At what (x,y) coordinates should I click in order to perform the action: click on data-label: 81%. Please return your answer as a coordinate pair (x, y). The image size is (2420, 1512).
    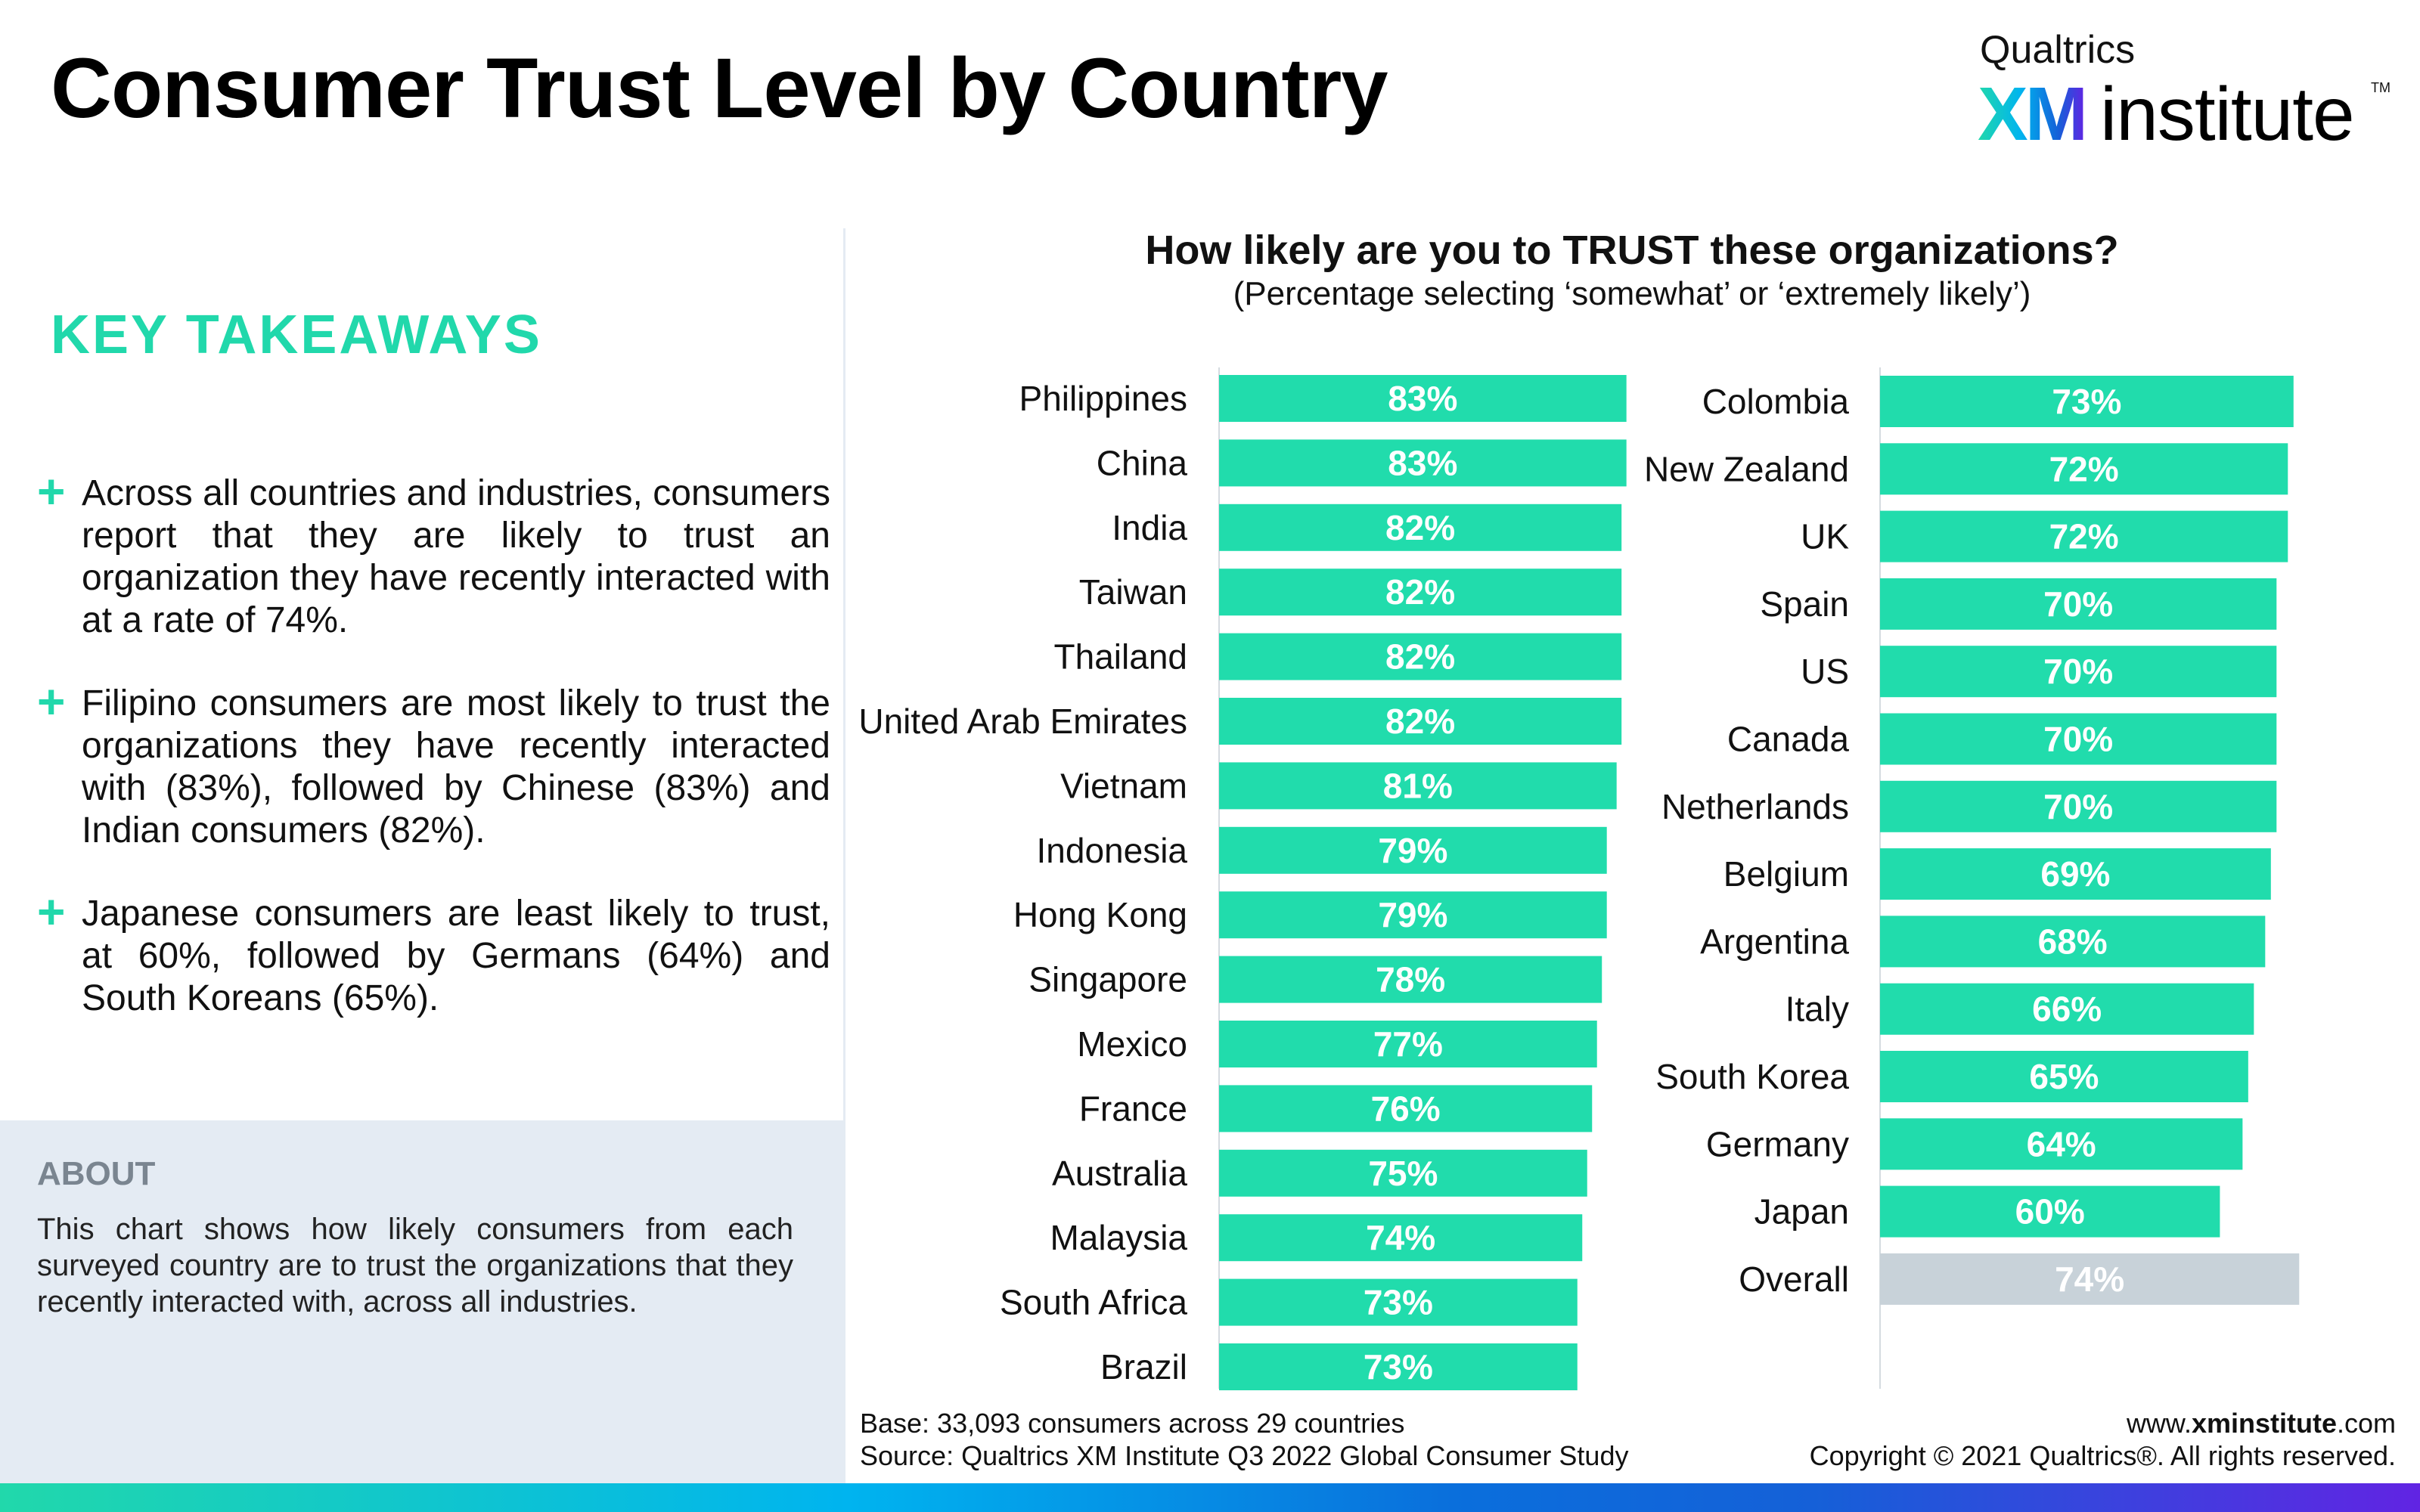
    Looking at the image, I should click on (1418, 785).